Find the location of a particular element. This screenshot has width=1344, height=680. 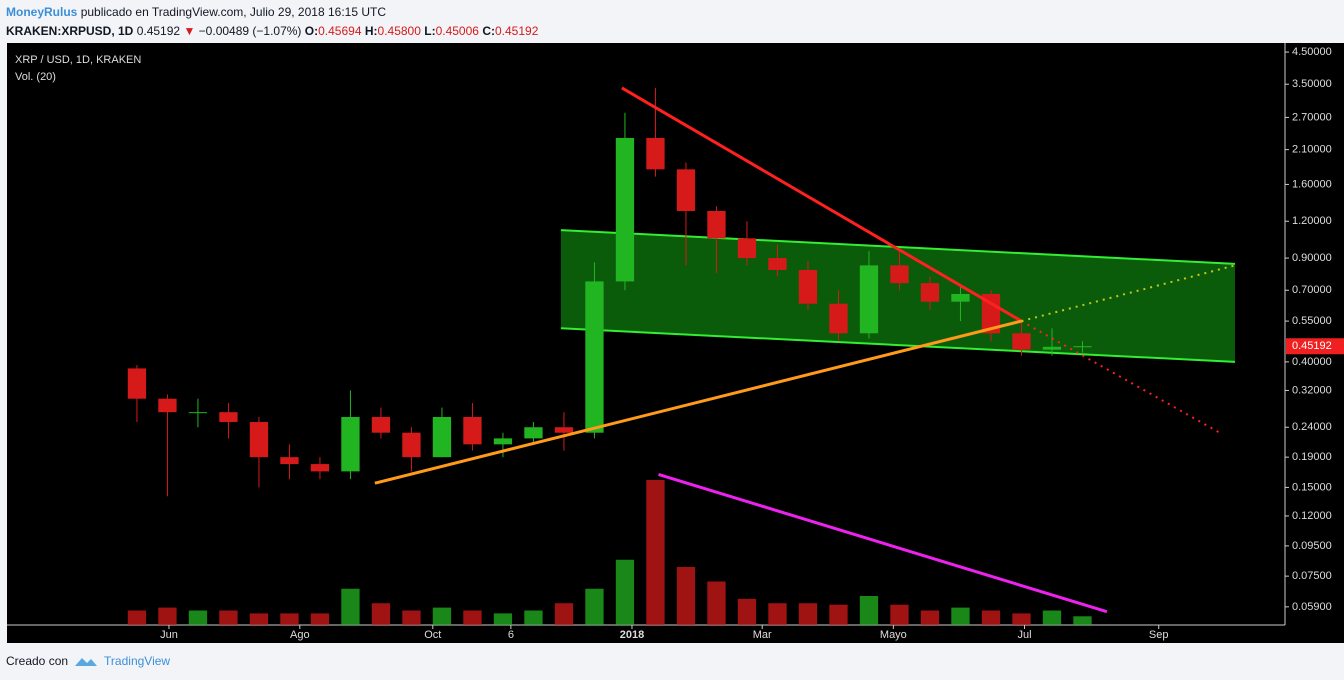

y-tick-label: 0.19000 is located at coordinates (1312, 457).